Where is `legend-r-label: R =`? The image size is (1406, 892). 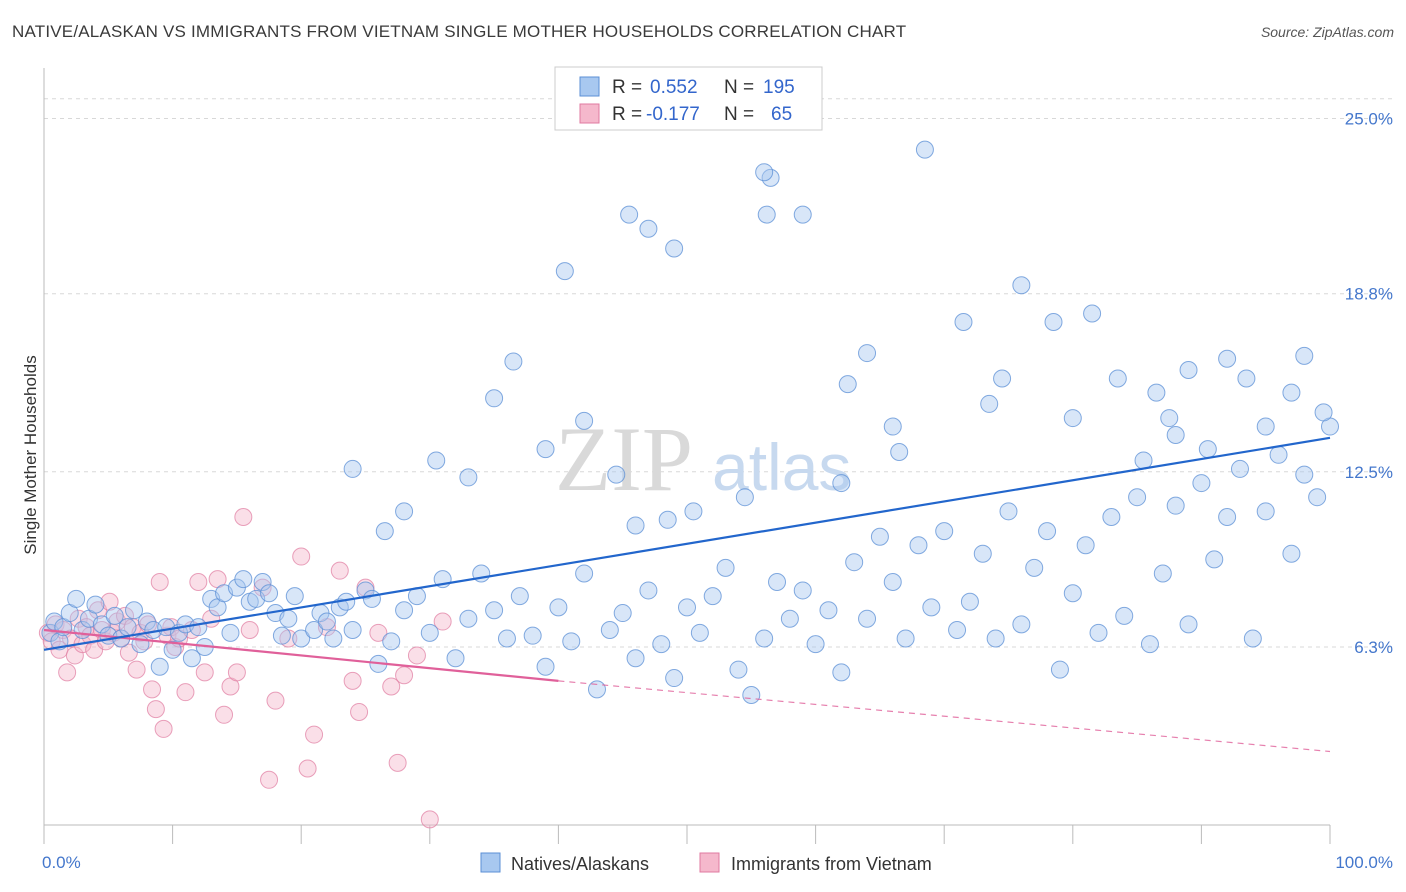
legend-r-label: R = is located at coordinates (627, 114).